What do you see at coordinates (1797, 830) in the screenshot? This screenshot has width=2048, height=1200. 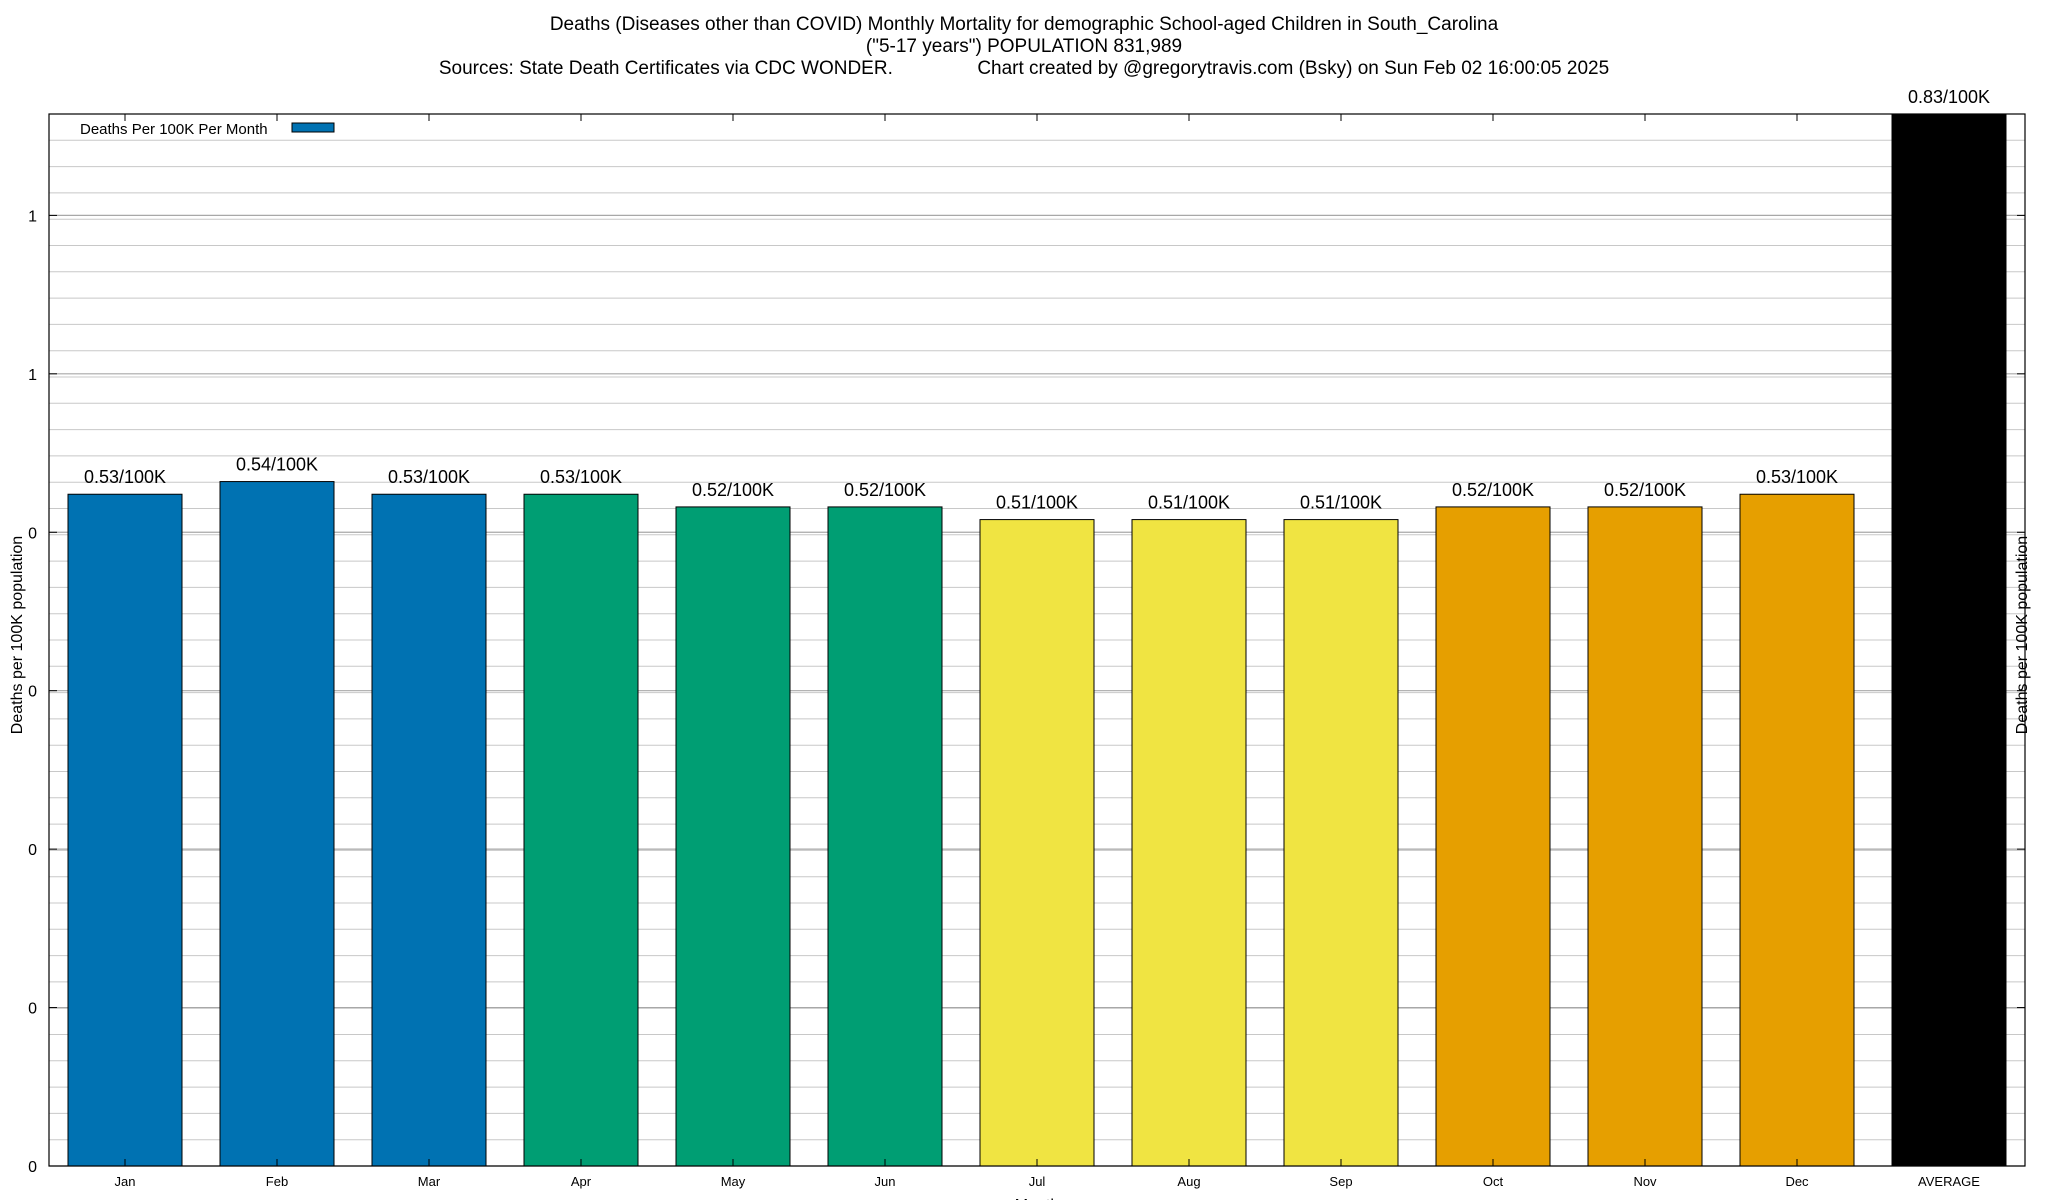 I see `bar-dec` at bounding box center [1797, 830].